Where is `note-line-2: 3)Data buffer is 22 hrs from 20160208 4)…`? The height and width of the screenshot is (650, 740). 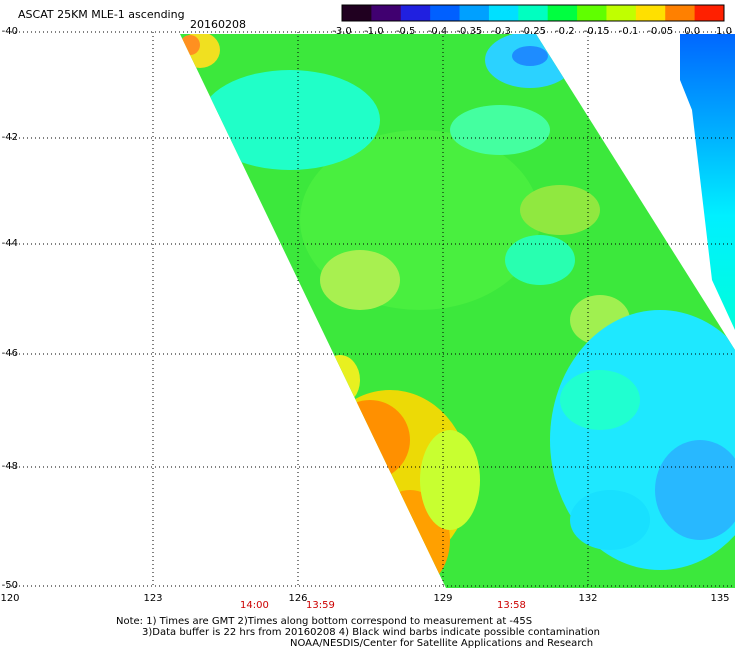
note-line-2: 3)Data buffer is 22 hrs from 20160208 4)… is located at coordinates (371, 632).